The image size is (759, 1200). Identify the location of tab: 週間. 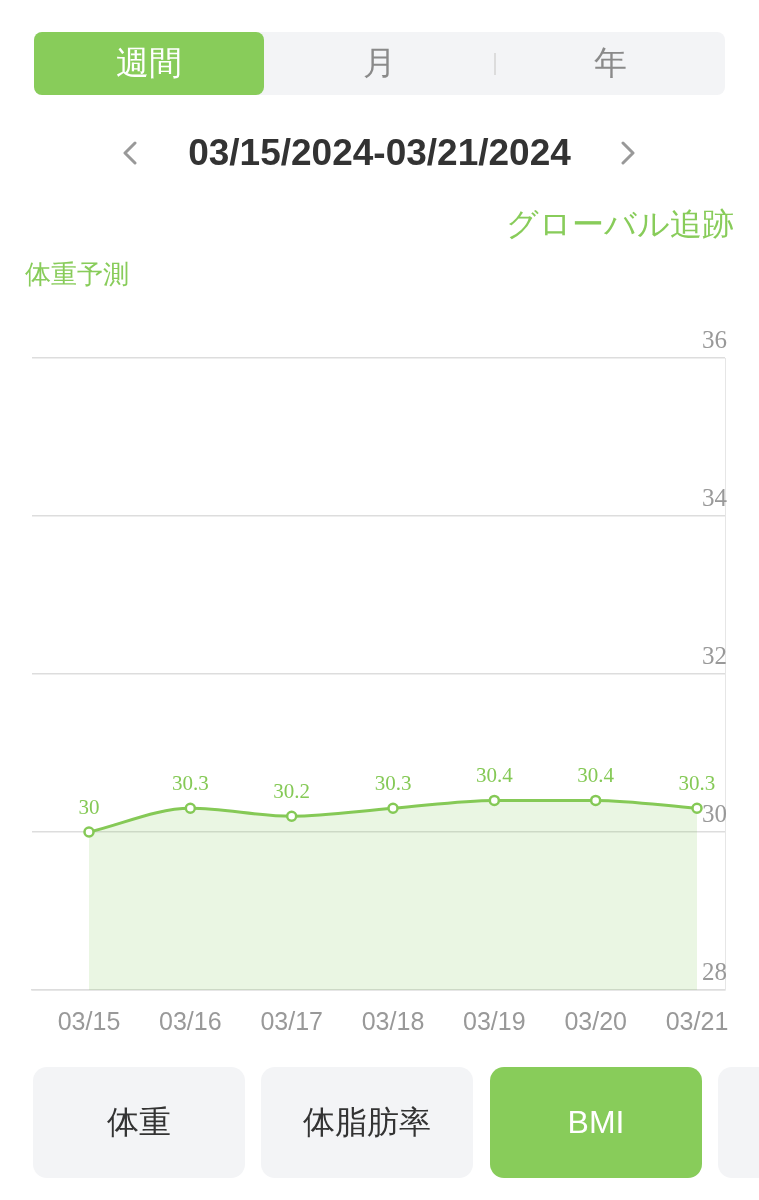
(149, 63).